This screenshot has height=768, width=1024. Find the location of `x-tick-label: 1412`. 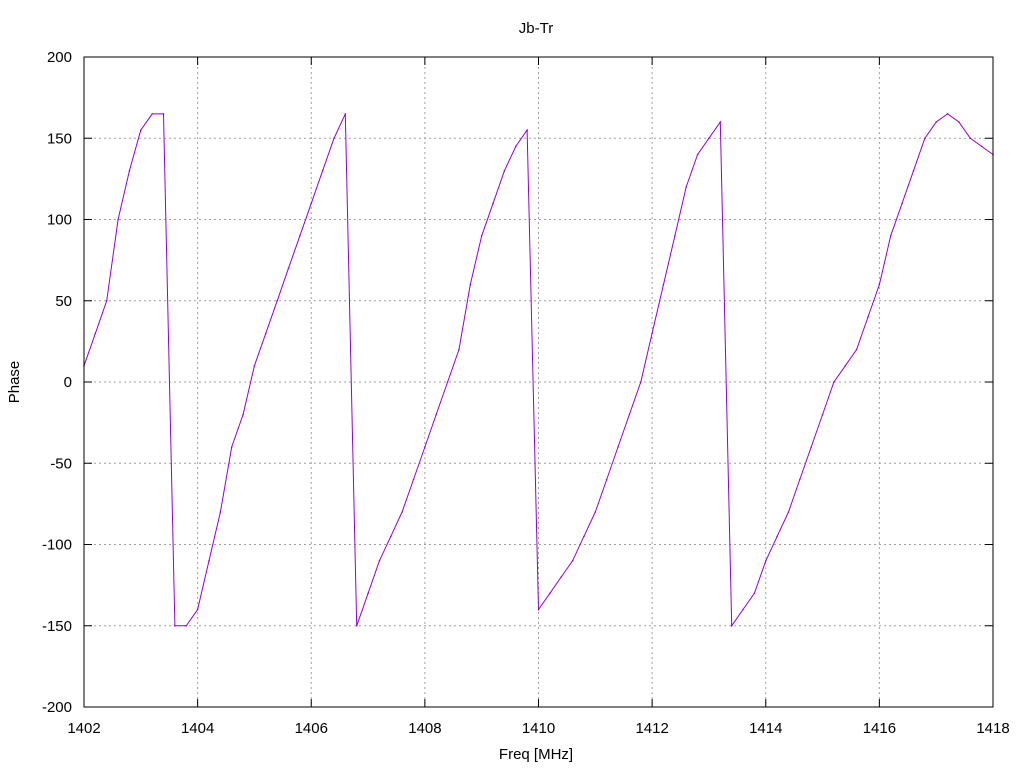

x-tick-label: 1412 is located at coordinates (651, 728).